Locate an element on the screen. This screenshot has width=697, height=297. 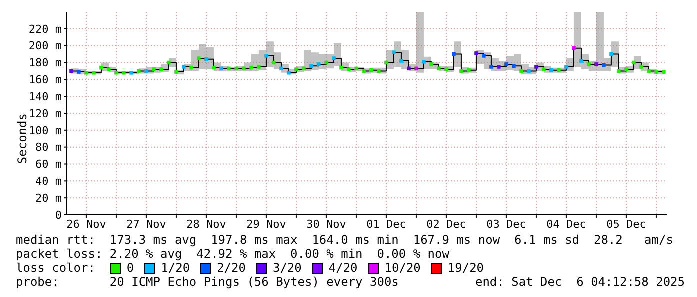
legend-label: 3/20 is located at coordinates (287, 268).